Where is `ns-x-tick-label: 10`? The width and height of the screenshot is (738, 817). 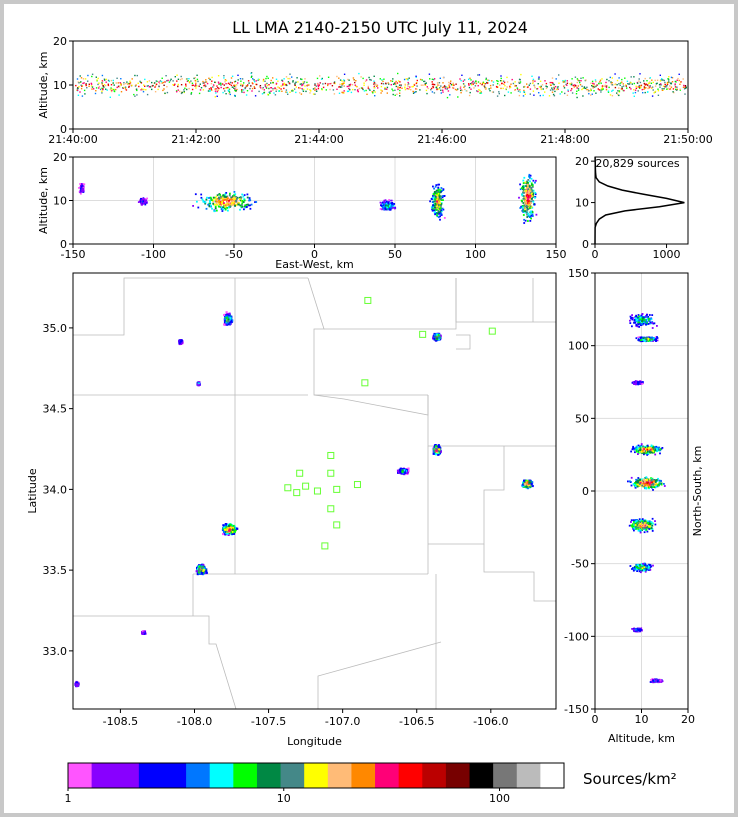
ns-x-tick-label: 10 is located at coordinates (642, 719).